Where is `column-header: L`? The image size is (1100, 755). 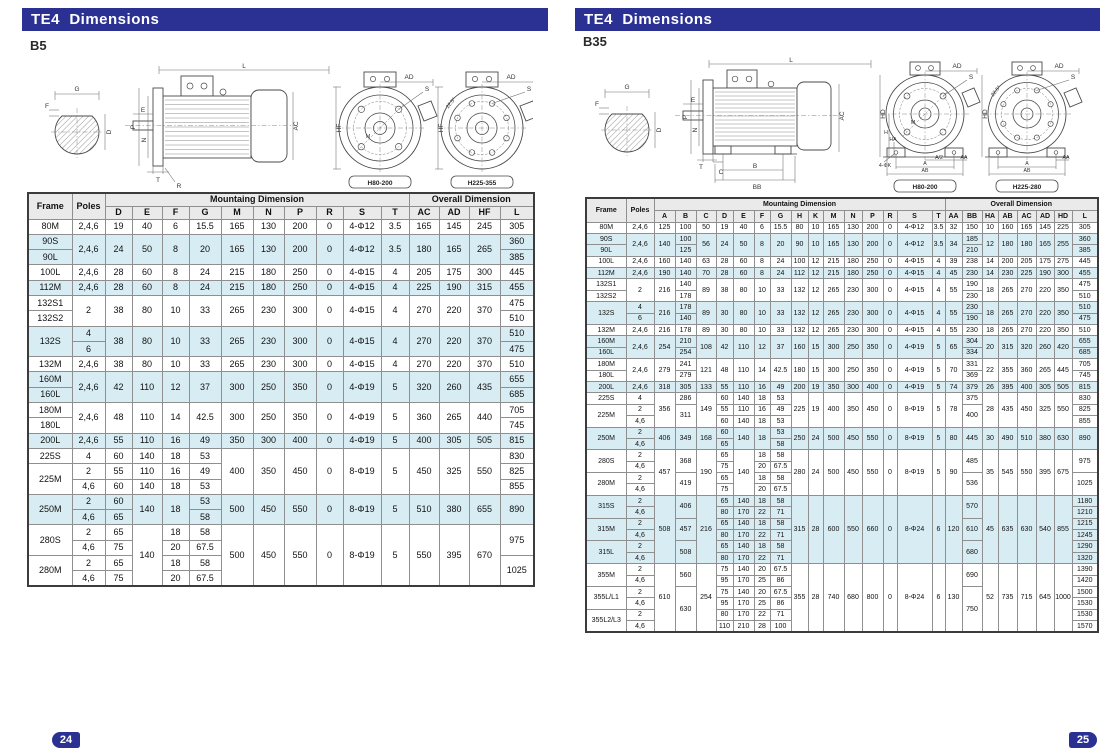 column-header: L is located at coordinates (1085, 216).